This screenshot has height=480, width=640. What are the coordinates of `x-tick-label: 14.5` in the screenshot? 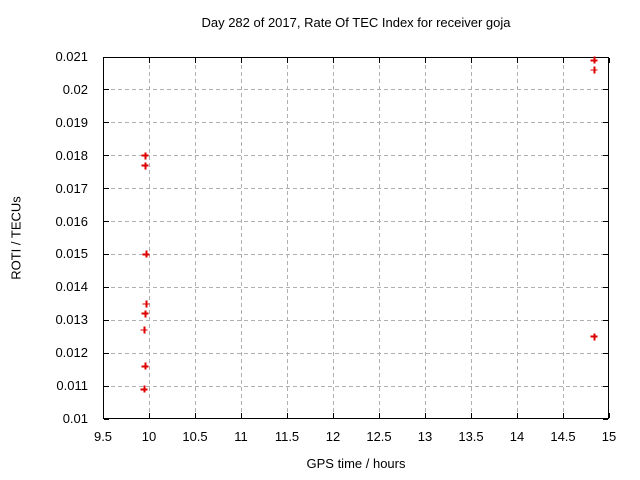 It's located at (563, 436).